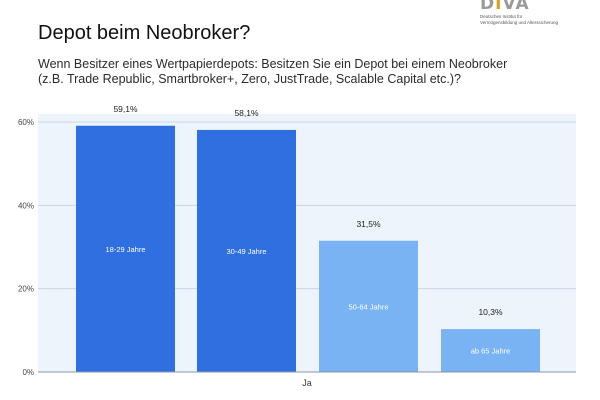 This screenshot has width=600, height=400. Describe the element at coordinates (26, 205) in the screenshot. I see `y-tick-label: 40%` at that location.